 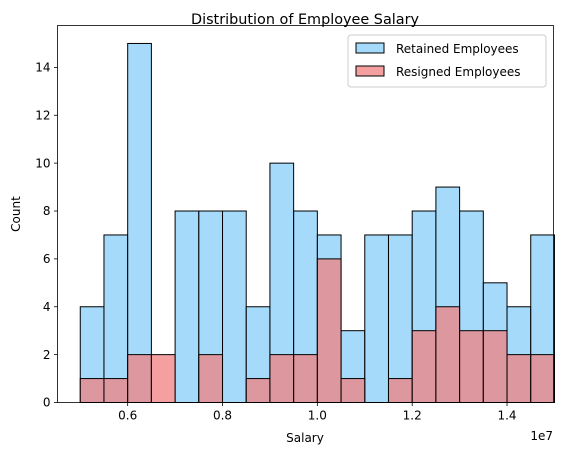 I want to click on y-tick-label: 6, so click(x=47, y=259).